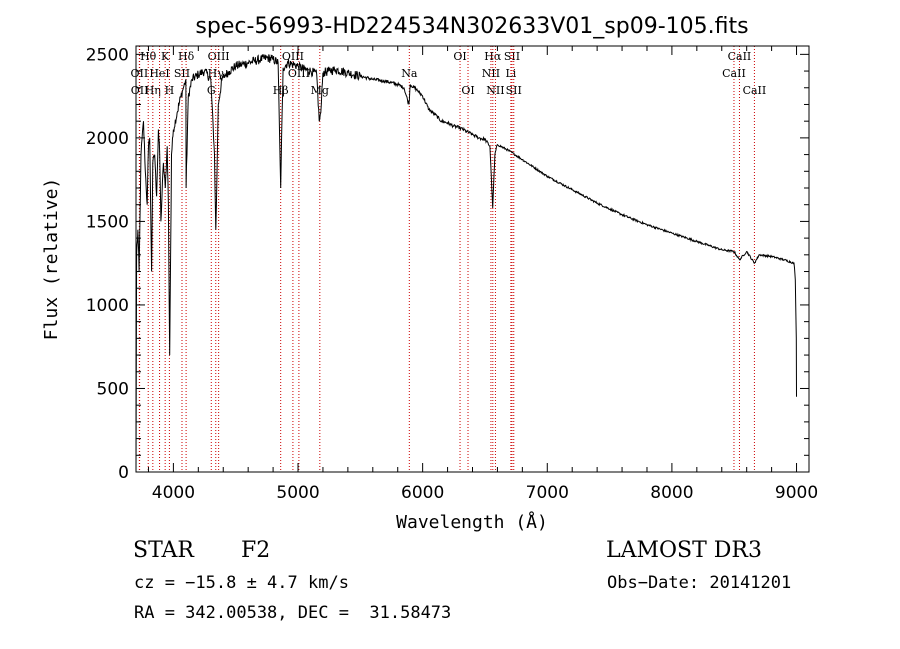 The width and height of the screenshot is (900, 649). I want to click on coordinates: RA = 342.00538, DEC = 31.58473, so click(293, 613).